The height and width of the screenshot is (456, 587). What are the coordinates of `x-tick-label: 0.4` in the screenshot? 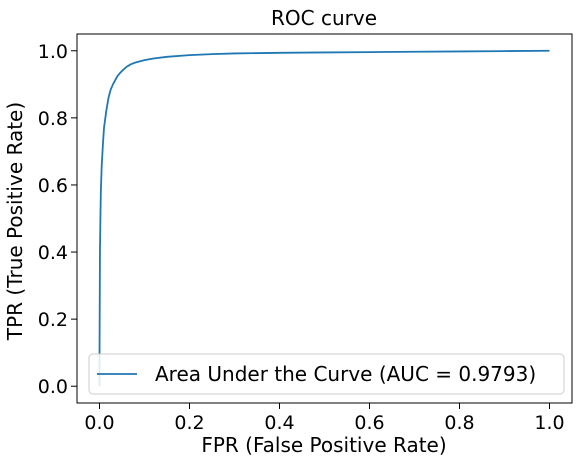 It's located at (279, 423).